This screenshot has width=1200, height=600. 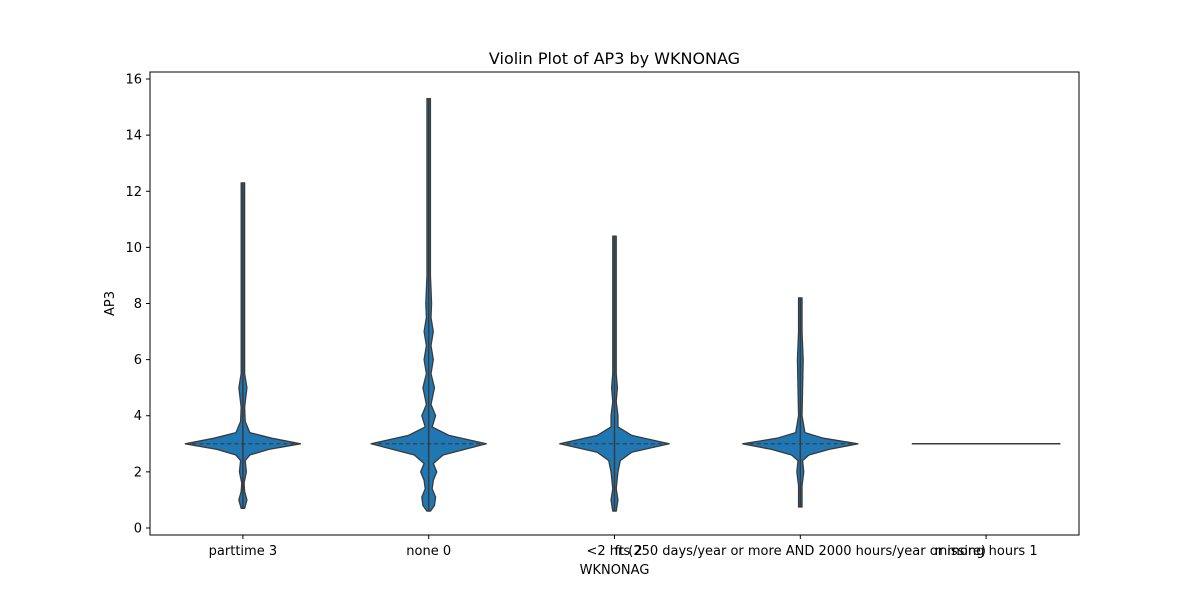 I want to click on y-axis: 0 2 4 6 8 10 12 14 16, so click(x=137, y=304).